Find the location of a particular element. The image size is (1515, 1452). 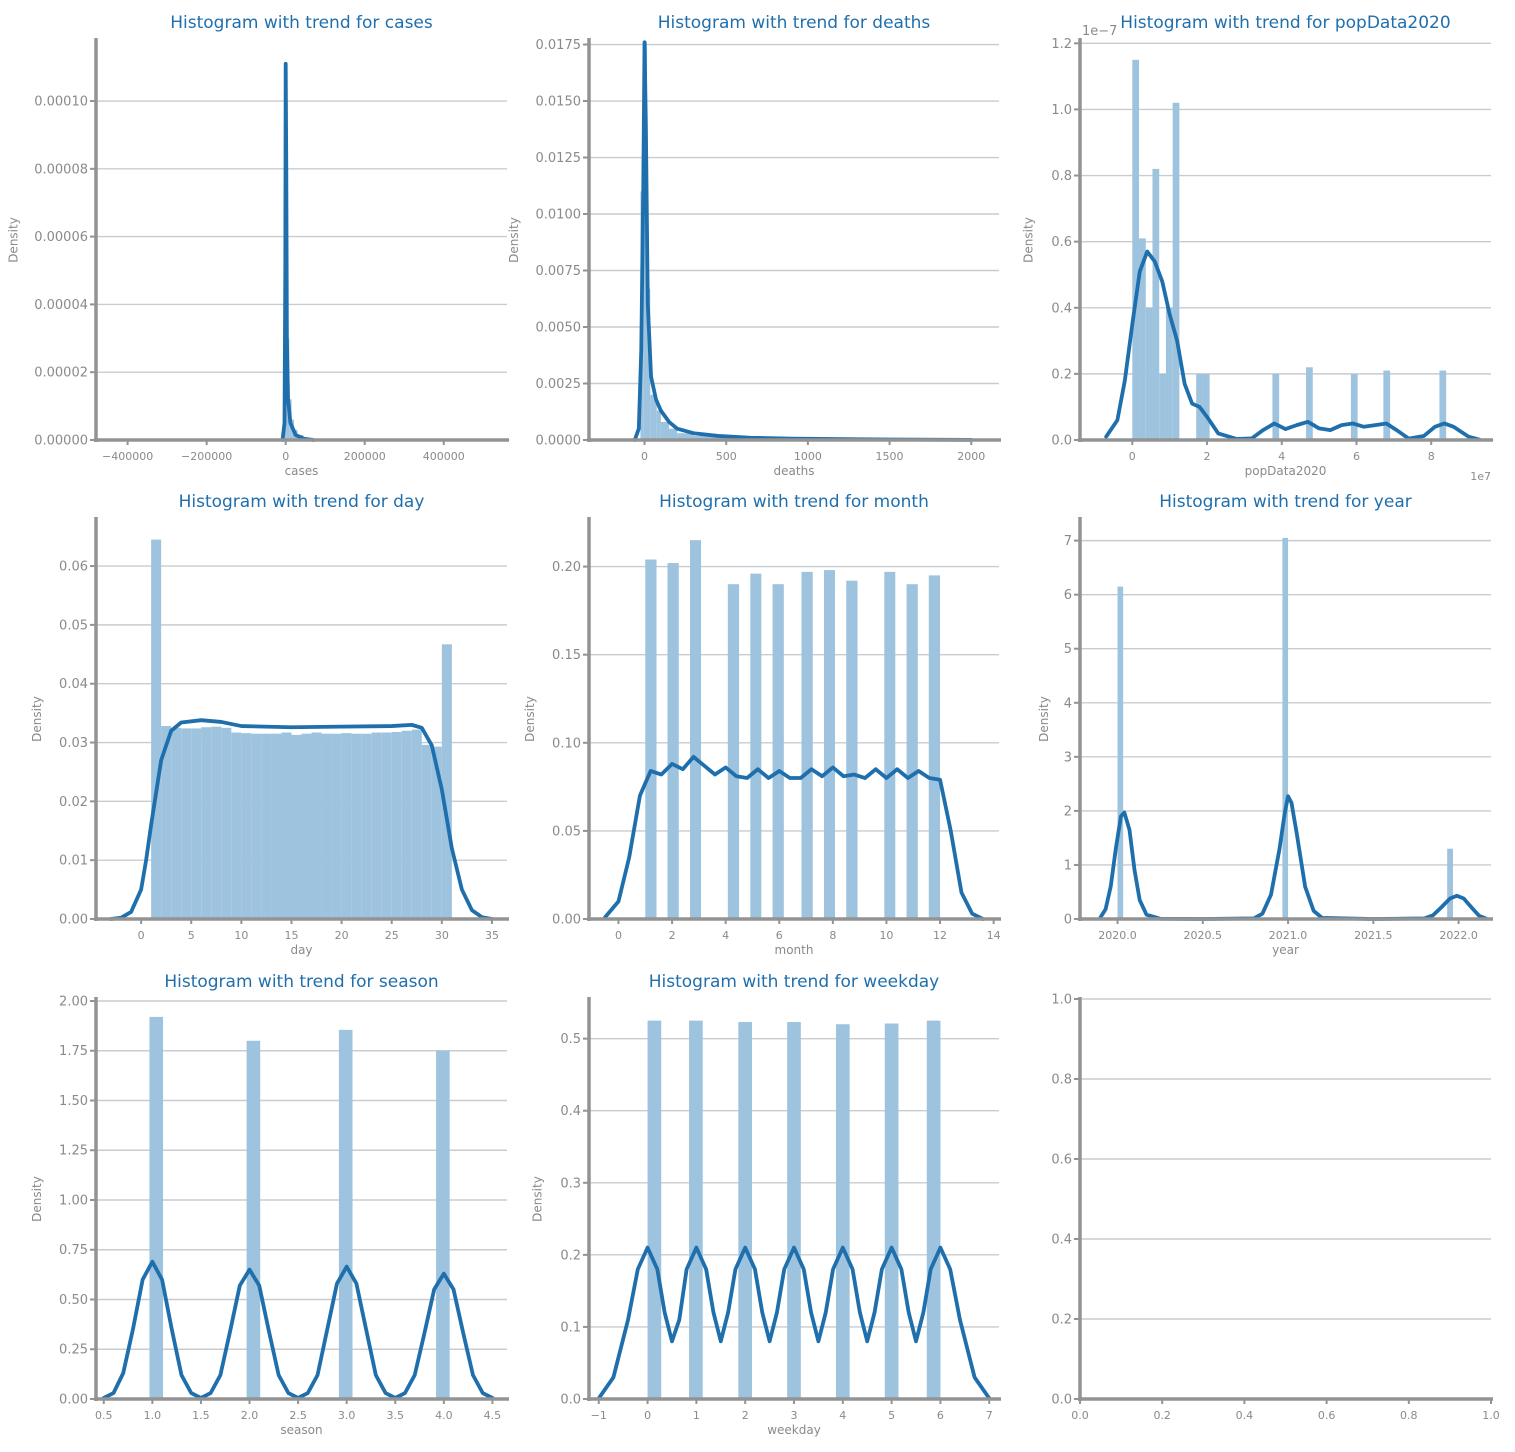

chart-title: Histogram with trend for year is located at coordinates (1285, 502).